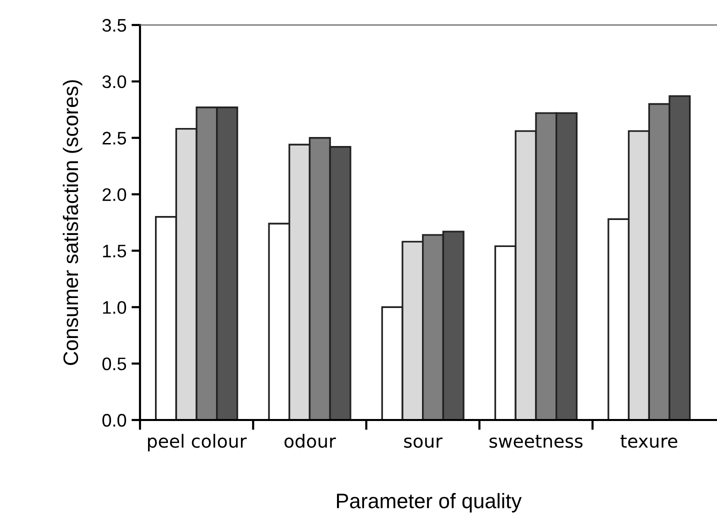 The image size is (717, 527). I want to click on x-tick-label: sour, so click(423, 442).